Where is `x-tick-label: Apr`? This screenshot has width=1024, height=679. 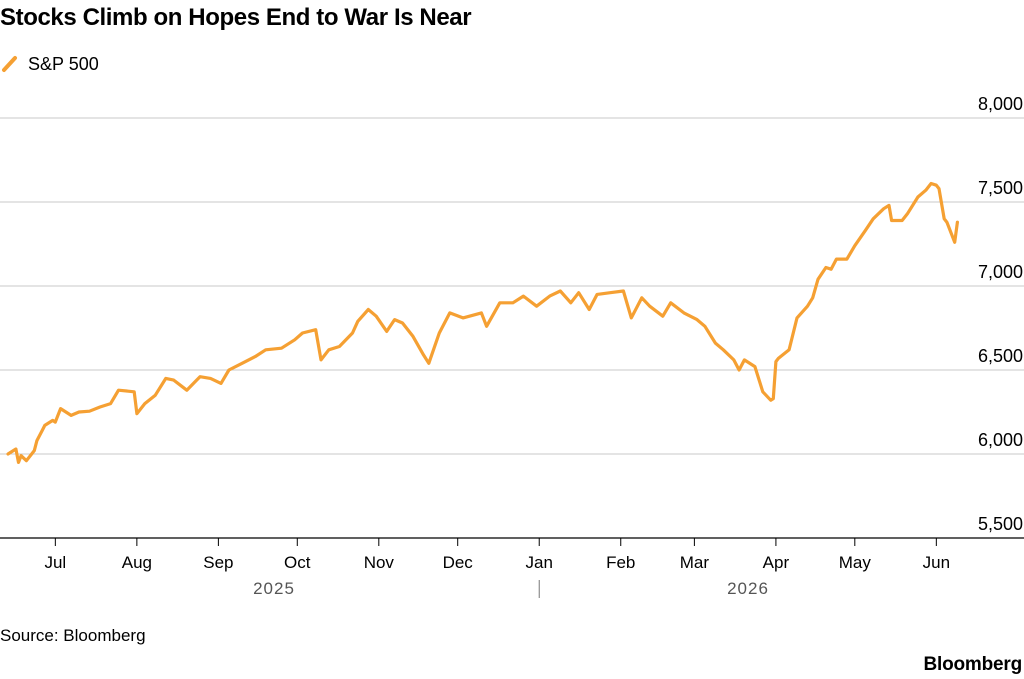
x-tick-label: Apr is located at coordinates (776, 562).